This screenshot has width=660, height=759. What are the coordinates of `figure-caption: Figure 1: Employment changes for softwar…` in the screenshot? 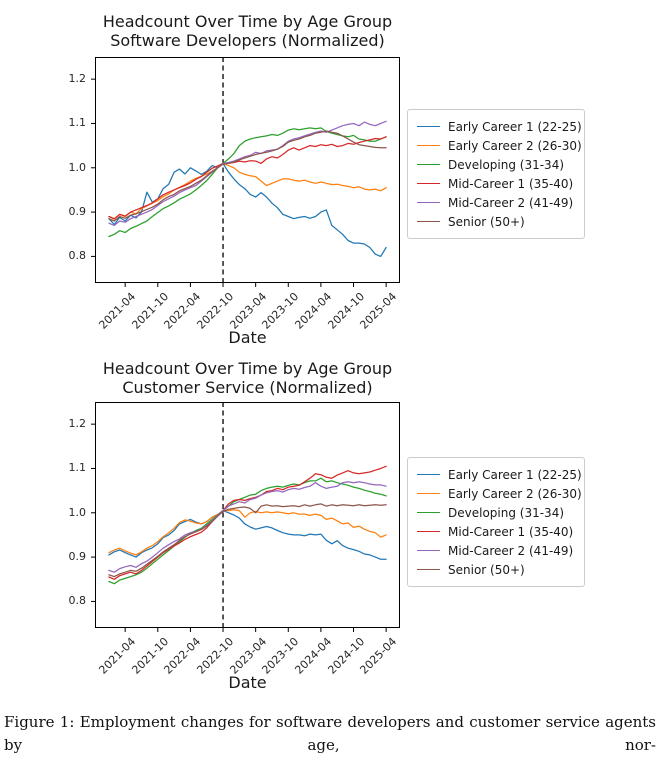 It's located at (330, 735).